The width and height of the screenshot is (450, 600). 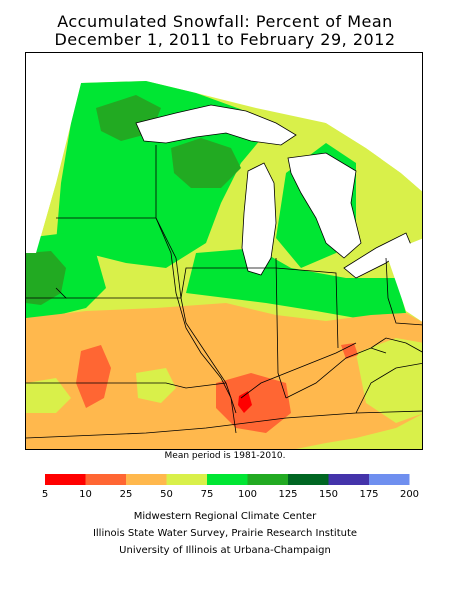 What do you see at coordinates (328, 494) in the screenshot?
I see `legend-label-150: 150` at bounding box center [328, 494].